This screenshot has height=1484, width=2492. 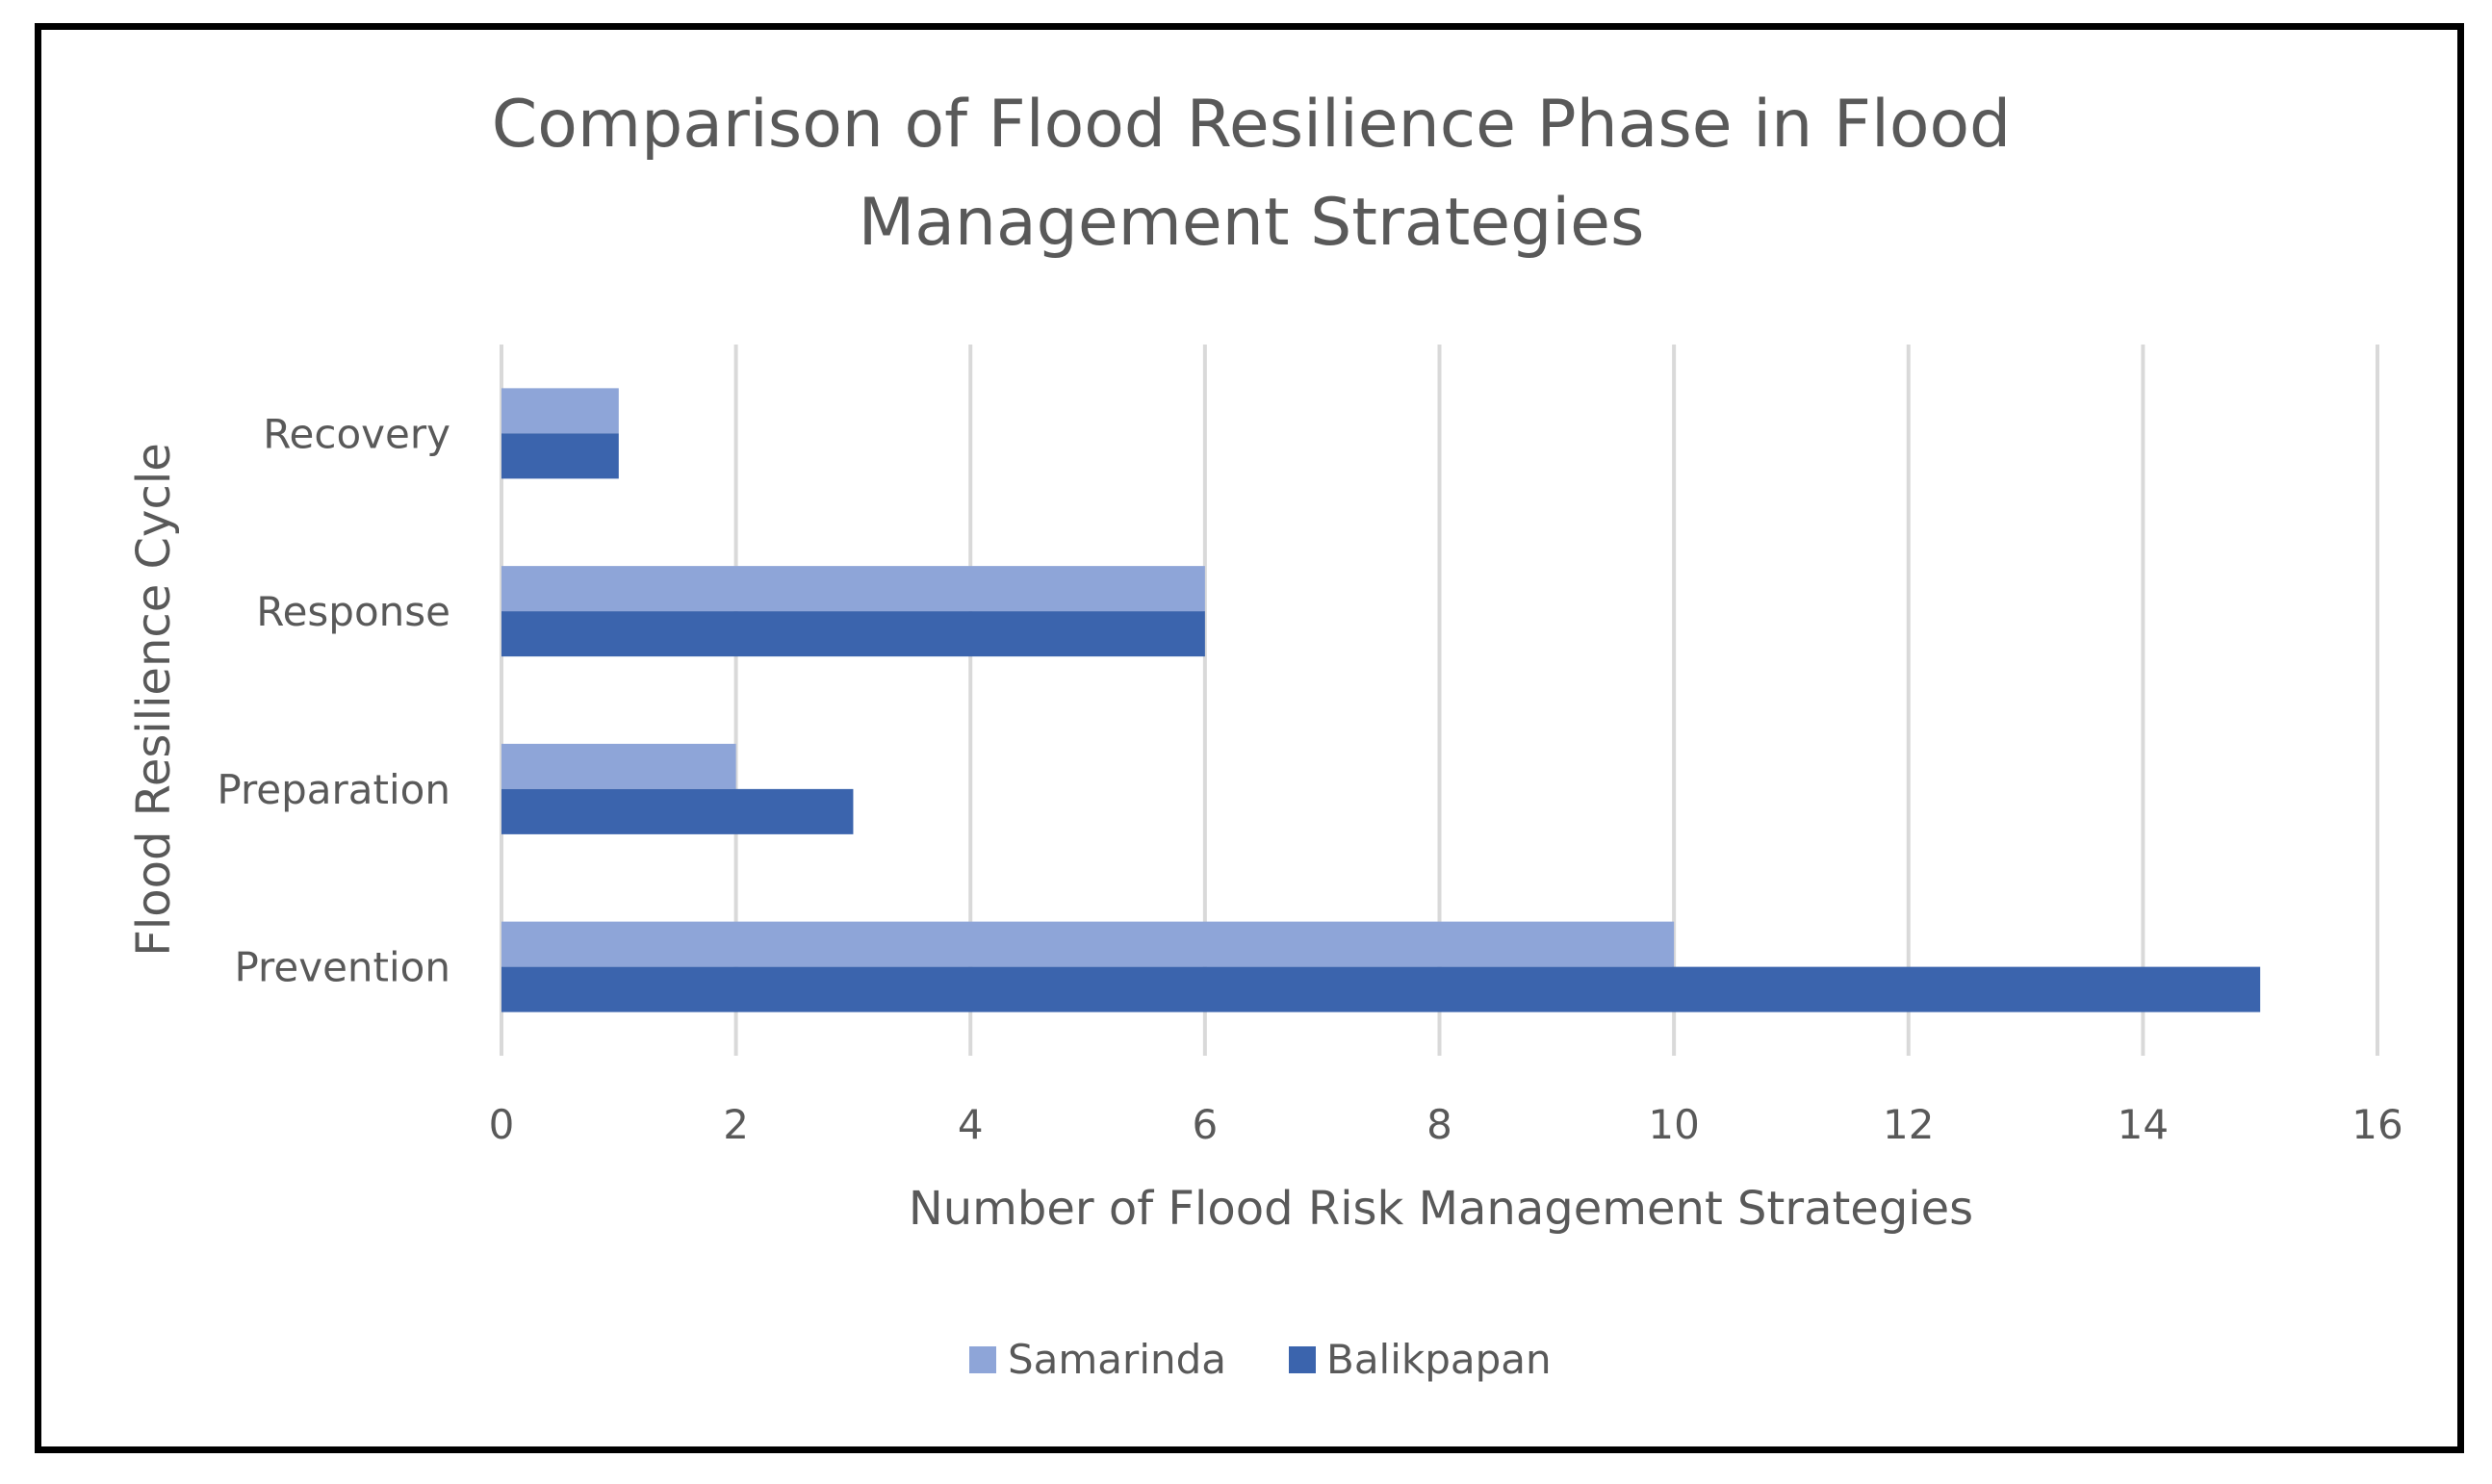 I want to click on bar-balikpapan-recovery, so click(x=560, y=456).